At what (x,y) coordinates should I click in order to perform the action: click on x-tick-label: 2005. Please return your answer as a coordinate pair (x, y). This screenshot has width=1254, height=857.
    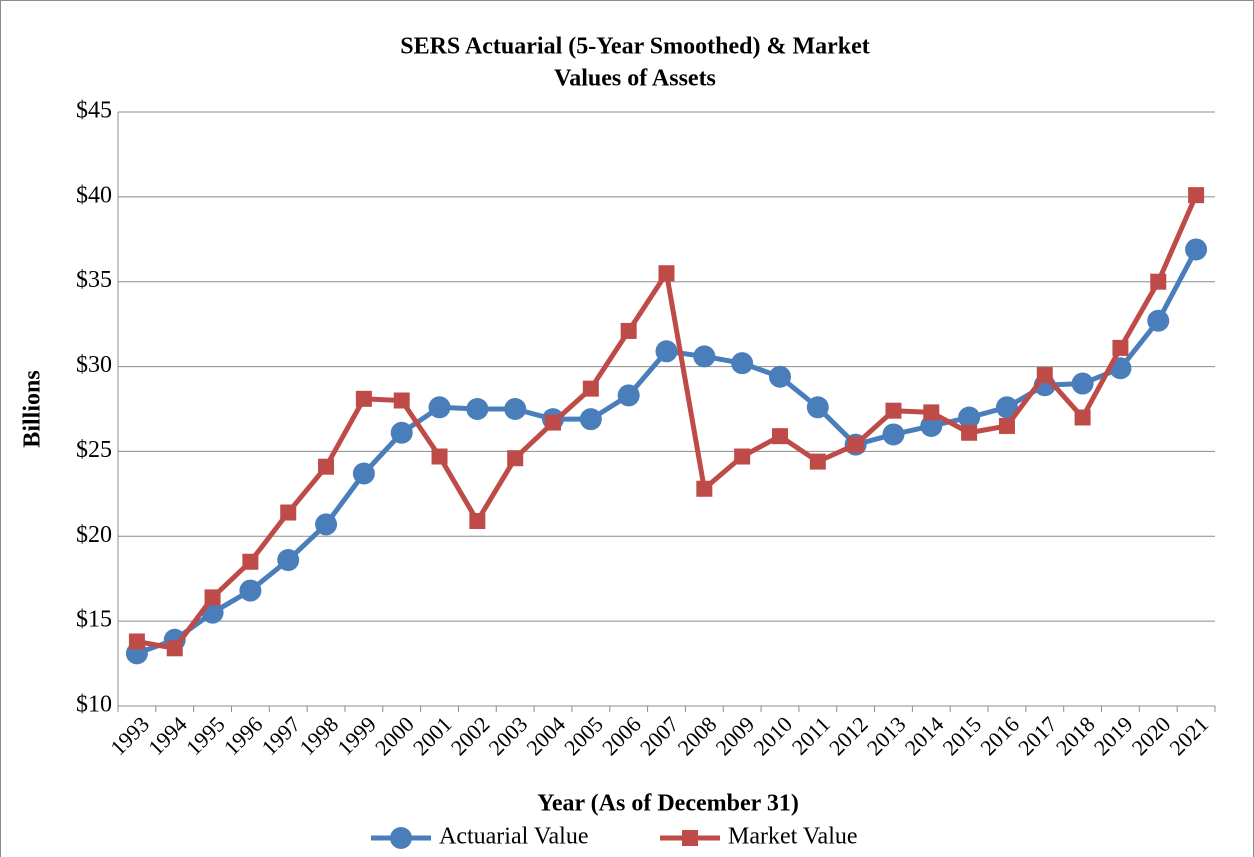
    Looking at the image, I should click on (583, 735).